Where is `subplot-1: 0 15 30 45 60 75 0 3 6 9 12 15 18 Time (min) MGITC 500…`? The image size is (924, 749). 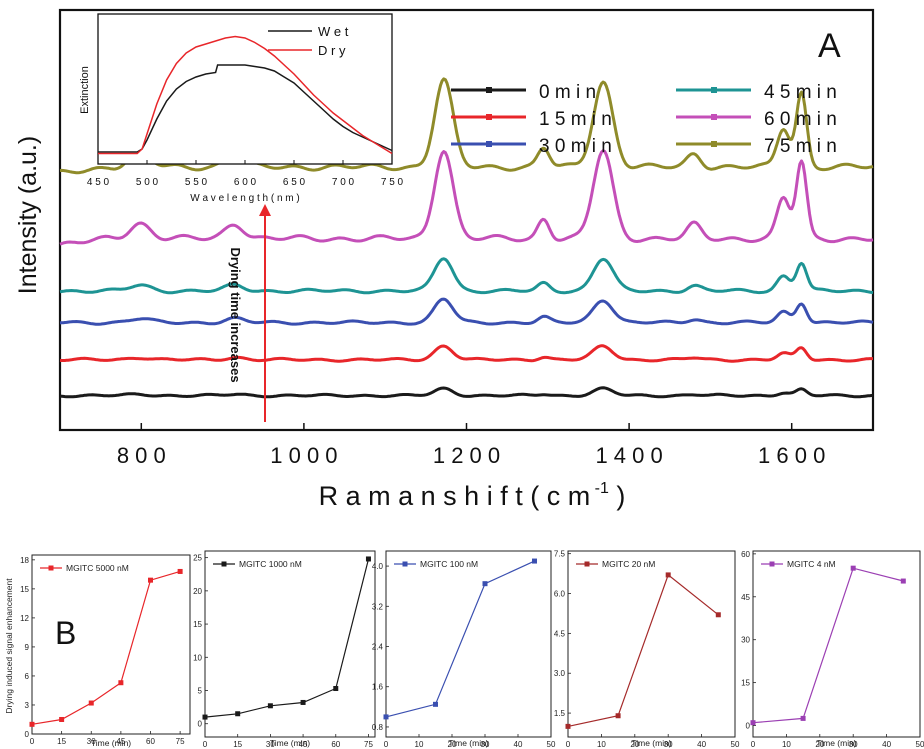 subplot-1: 0 15 30 45 60 75 0 3 6 9 12 15 18 Time (min) MGITC 500… is located at coordinates (105, 651).